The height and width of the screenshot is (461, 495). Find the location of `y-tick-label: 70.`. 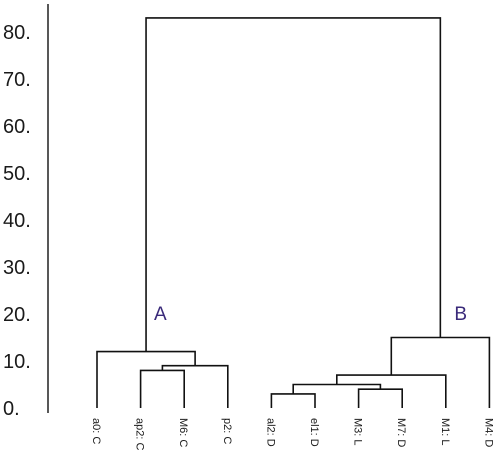

y-tick-label: 70. is located at coordinates (17, 80).